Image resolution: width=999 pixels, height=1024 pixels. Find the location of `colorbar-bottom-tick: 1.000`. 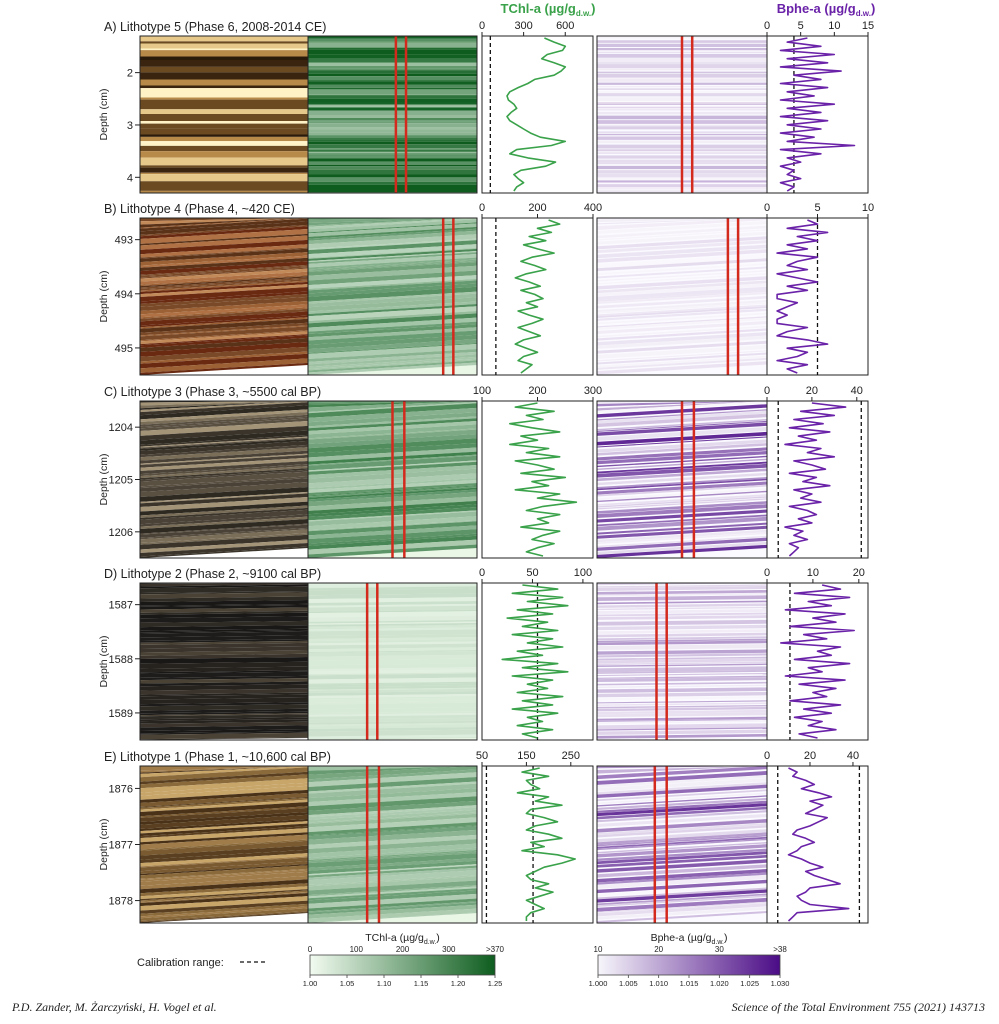

colorbar-bottom-tick: 1.000 is located at coordinates (598, 983).